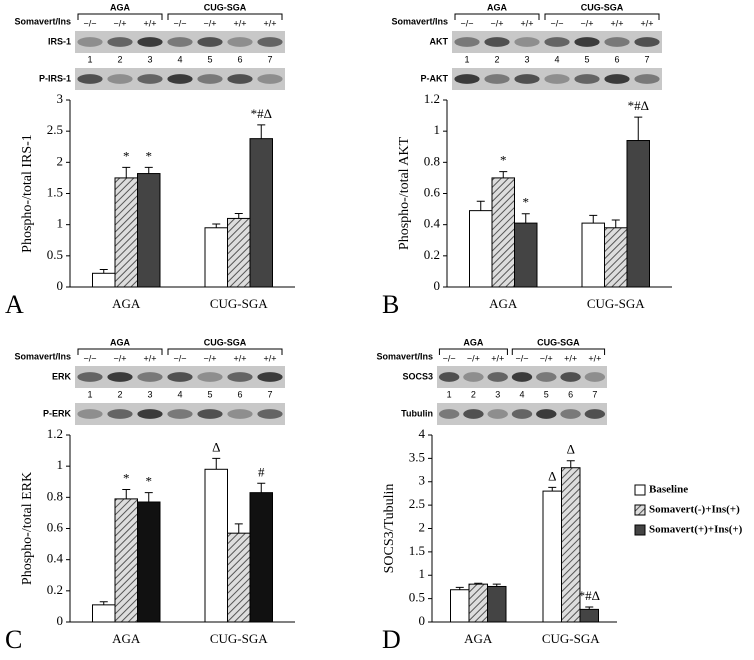 The height and width of the screenshot is (660, 754). I want to click on y-tick-label: 0, so click(422, 620).